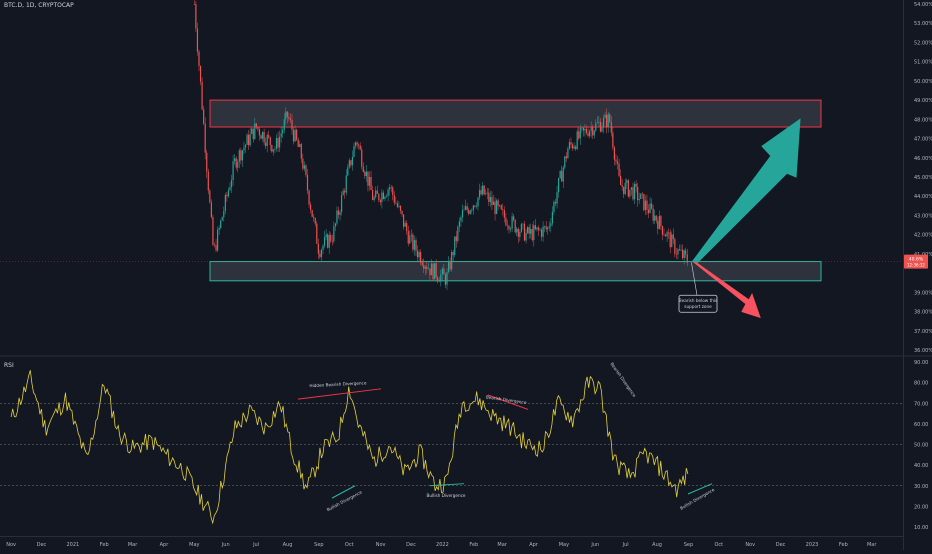 Image resolution: width=932 pixels, height=554 pixels. Describe the element at coordinates (923, 24) in the screenshot. I see `price-axis-tick: 53.00%` at that location.